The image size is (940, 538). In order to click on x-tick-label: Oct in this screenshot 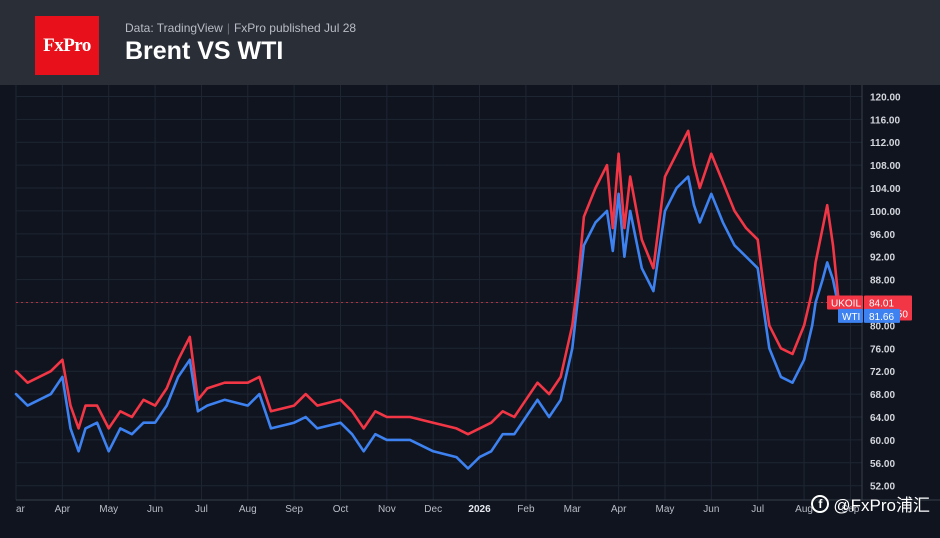, I will do `click(341, 509)`.